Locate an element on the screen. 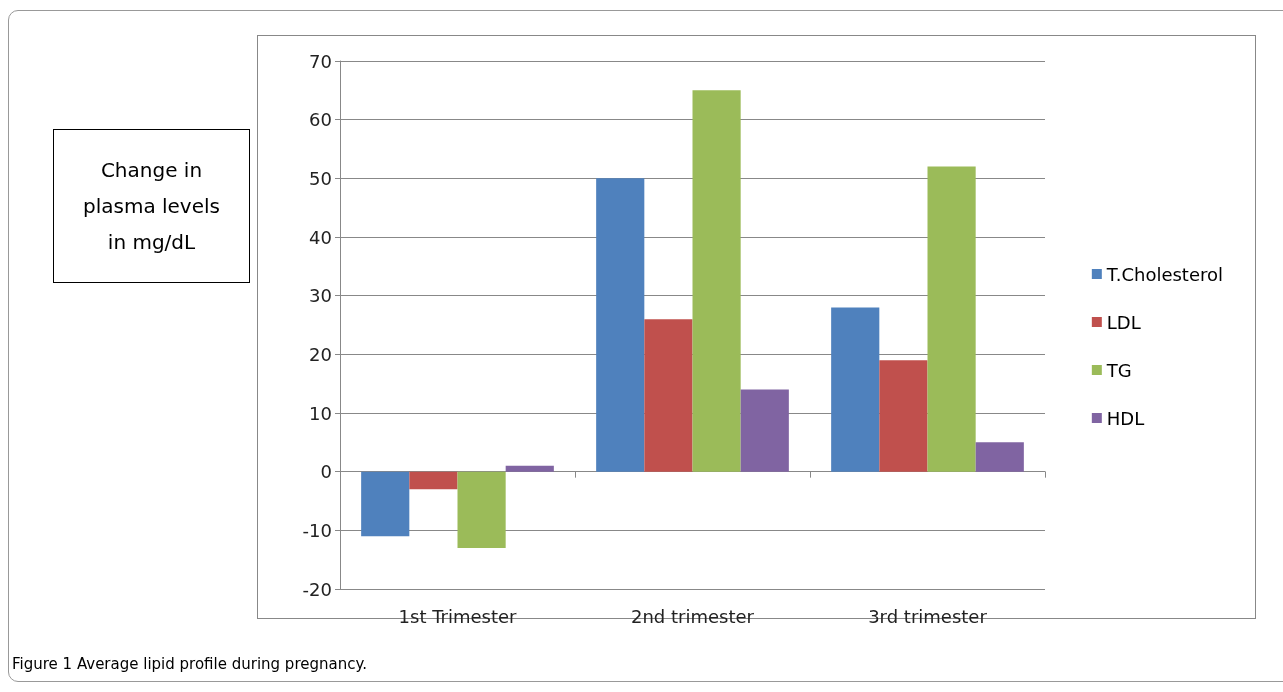 The image size is (1283, 692). caption: Figure 1 Average lipid profile during pregnancy. is located at coordinates (189, 664).